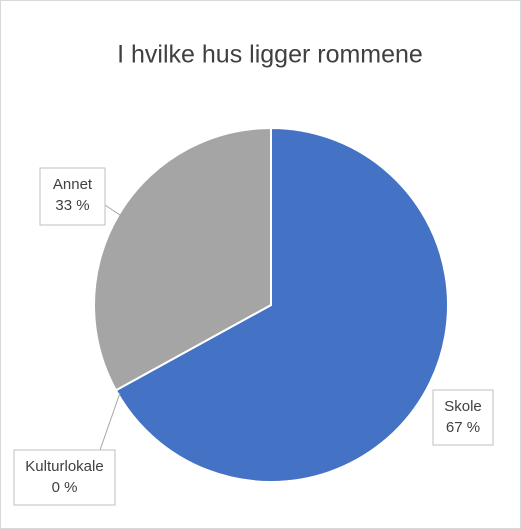 The image size is (521, 529). Describe the element at coordinates (65, 487) in the screenshot. I see `data-label-value: 0 %` at that location.